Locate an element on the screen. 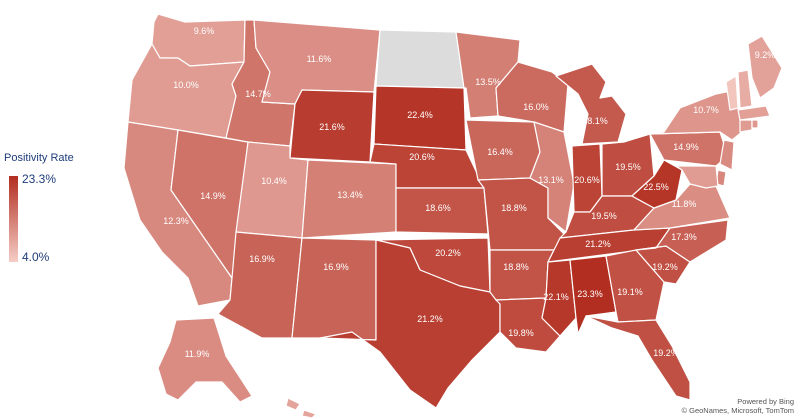 The width and height of the screenshot is (800, 419). state-label-al: 23.3% is located at coordinates (590, 294).